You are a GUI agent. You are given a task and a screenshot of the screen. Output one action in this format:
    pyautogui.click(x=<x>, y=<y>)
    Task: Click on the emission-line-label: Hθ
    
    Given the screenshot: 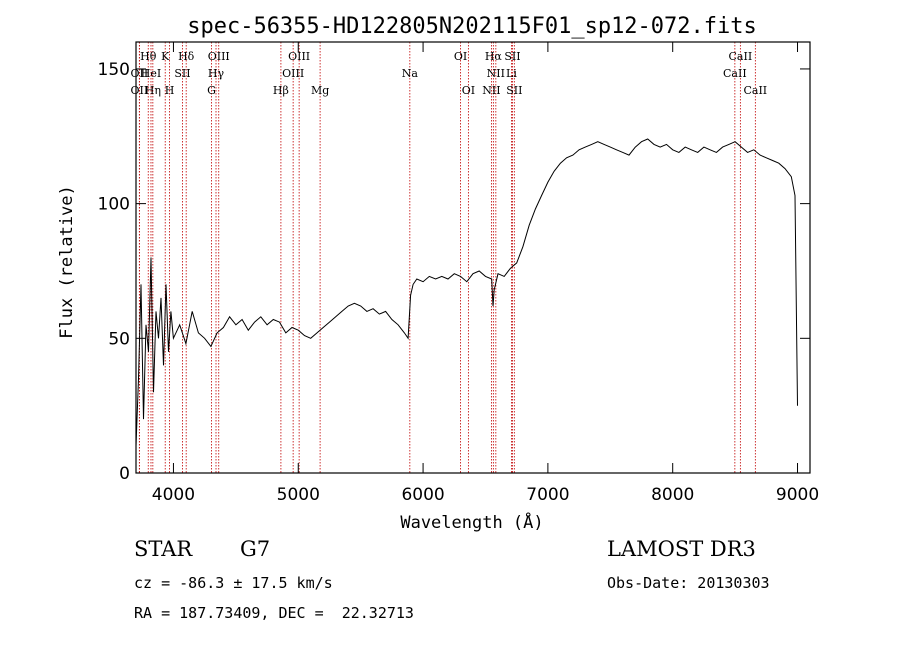 What is the action you would take?
    pyautogui.click(x=148, y=56)
    